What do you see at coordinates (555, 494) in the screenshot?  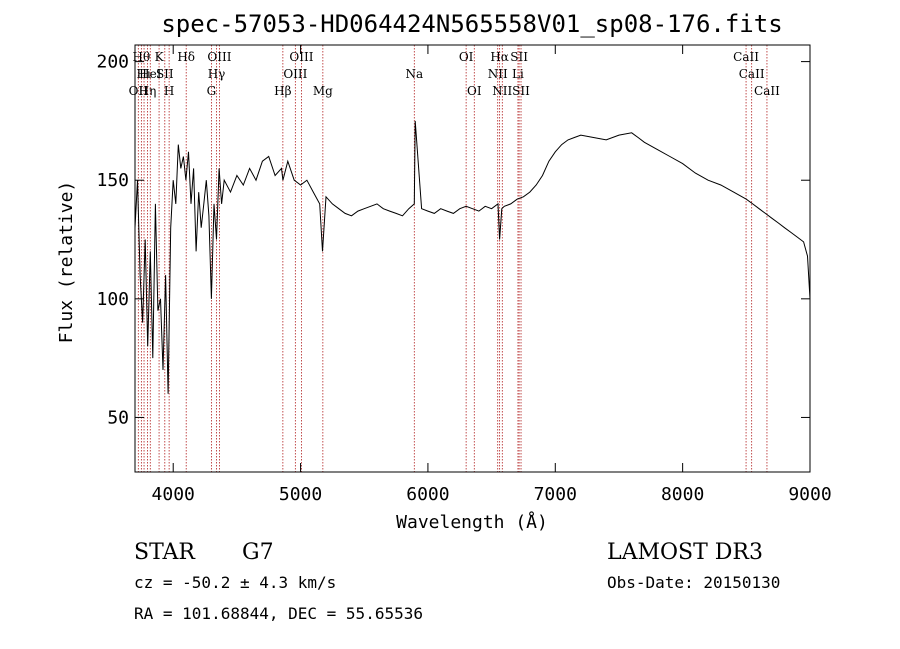 I see `x-tick-label: 7000` at bounding box center [555, 494].